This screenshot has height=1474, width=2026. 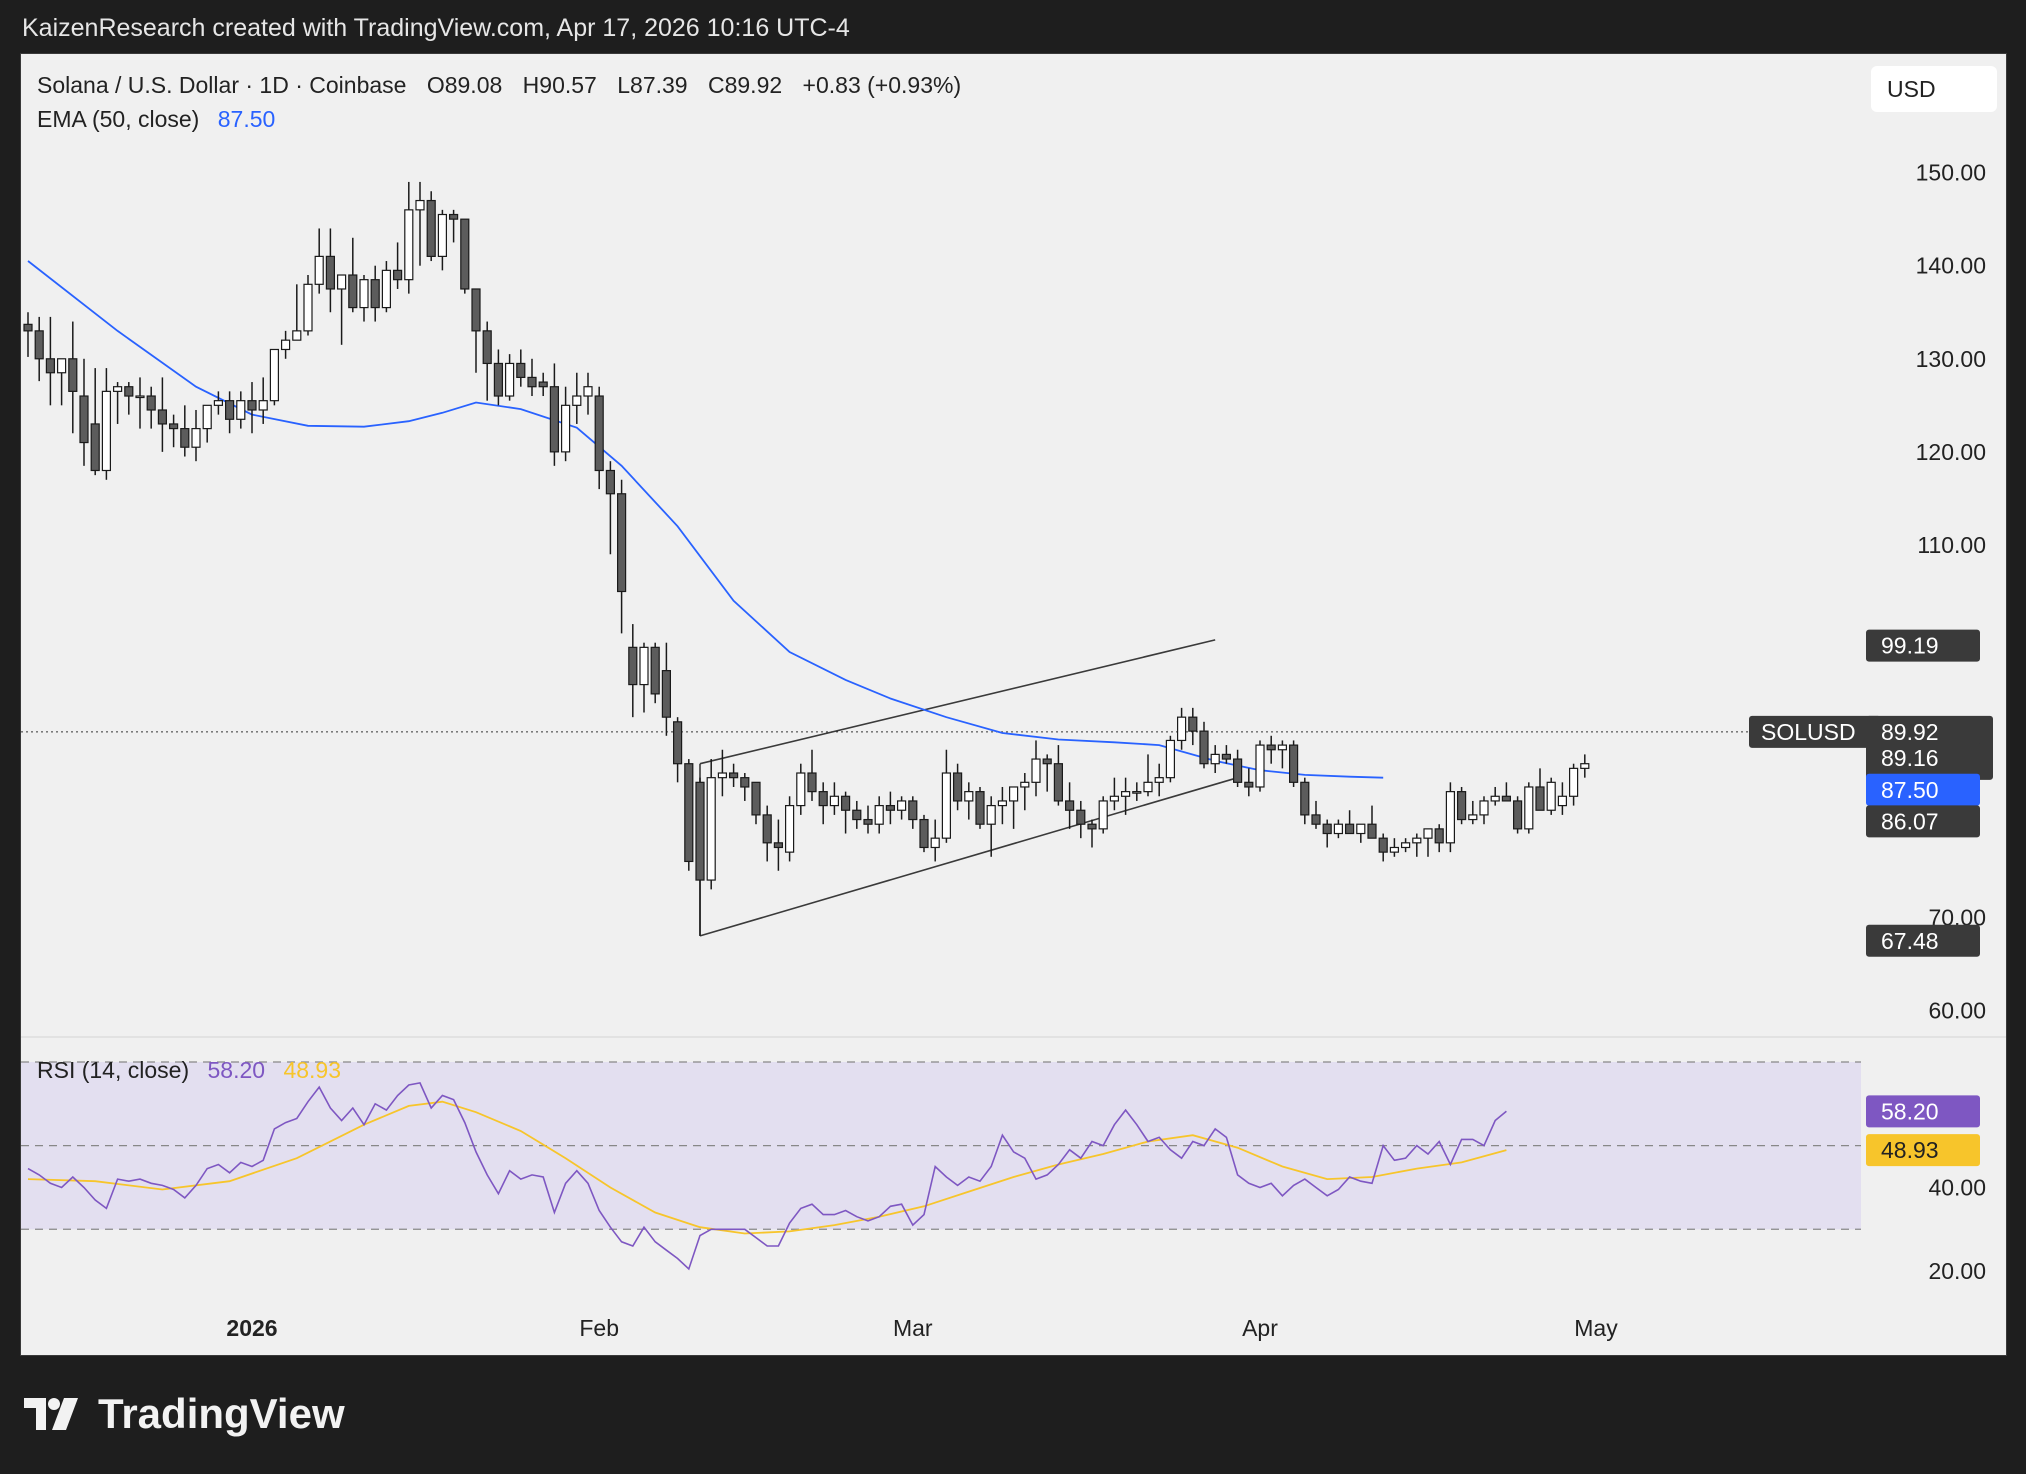 I want to click on ema-label: EMA (50, close), so click(x=118, y=119).